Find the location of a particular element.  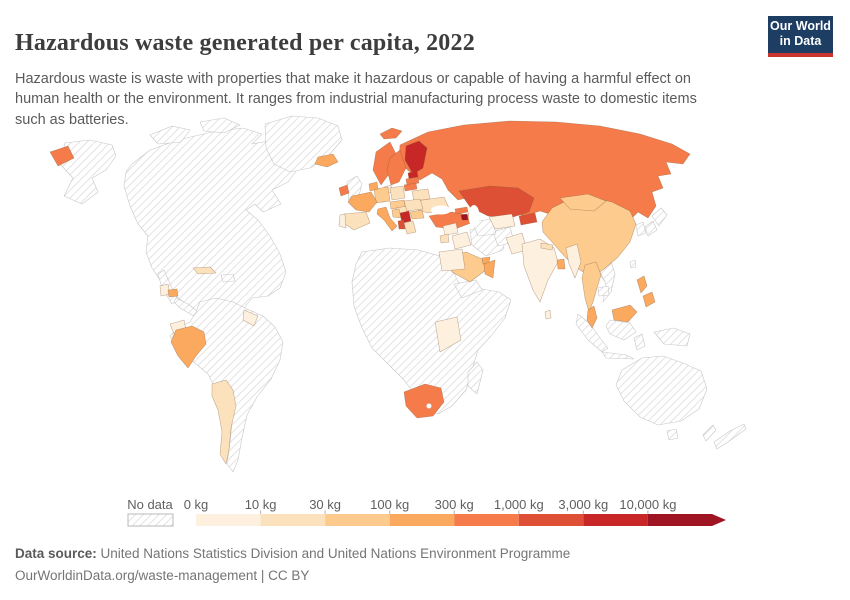

owid-logo-line2: in Data is located at coordinates (800, 41).